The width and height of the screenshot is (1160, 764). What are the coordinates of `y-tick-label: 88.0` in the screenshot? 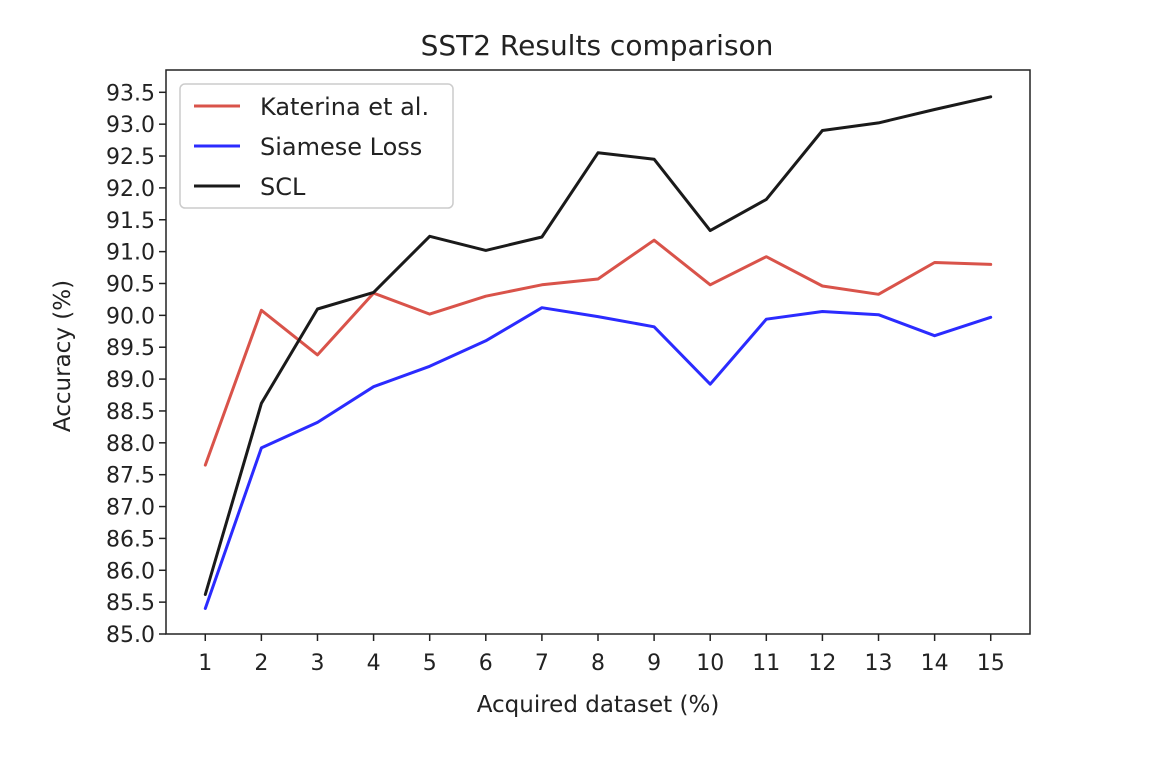 It's located at (130, 444).